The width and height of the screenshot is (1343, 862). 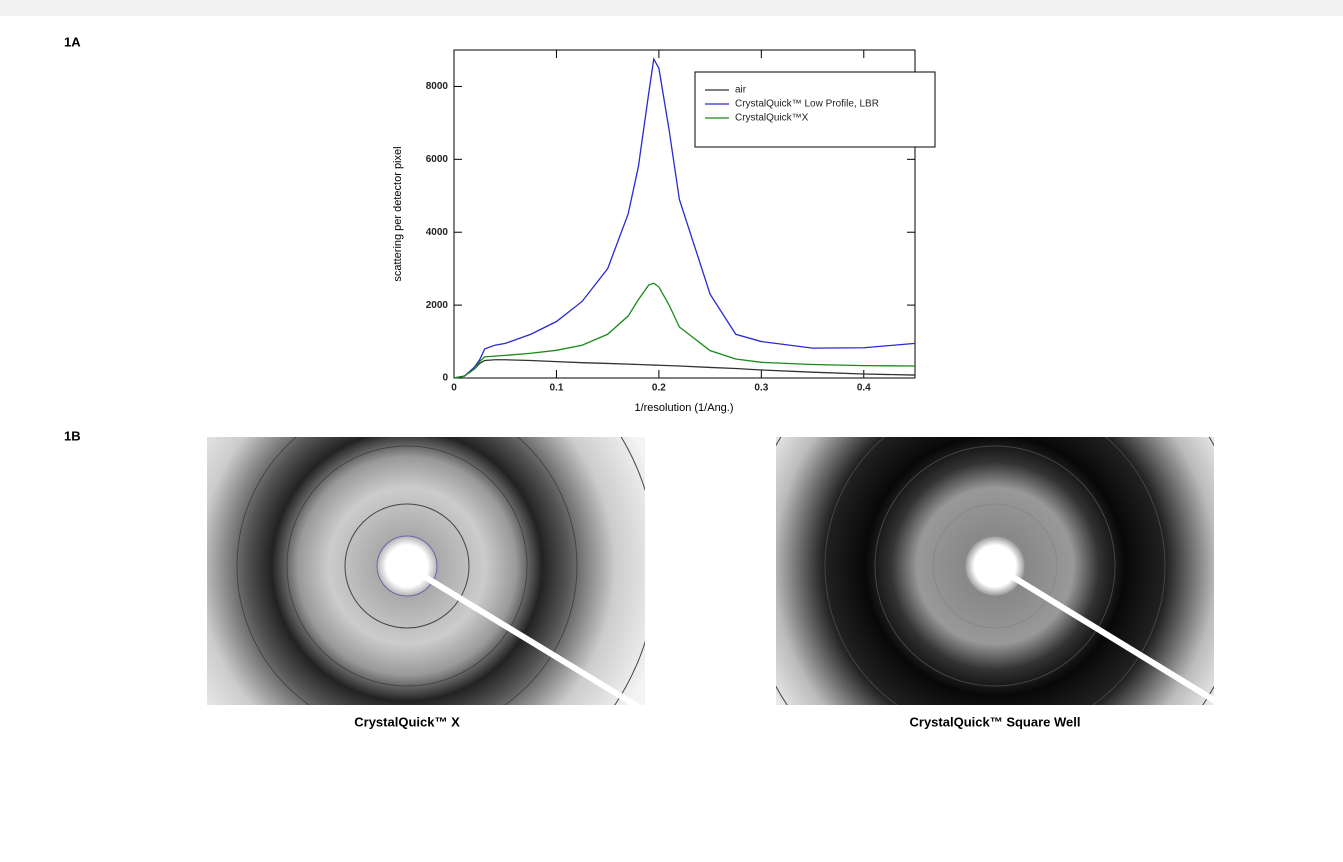 I want to click on y-tick-label: 0, so click(x=445, y=378).